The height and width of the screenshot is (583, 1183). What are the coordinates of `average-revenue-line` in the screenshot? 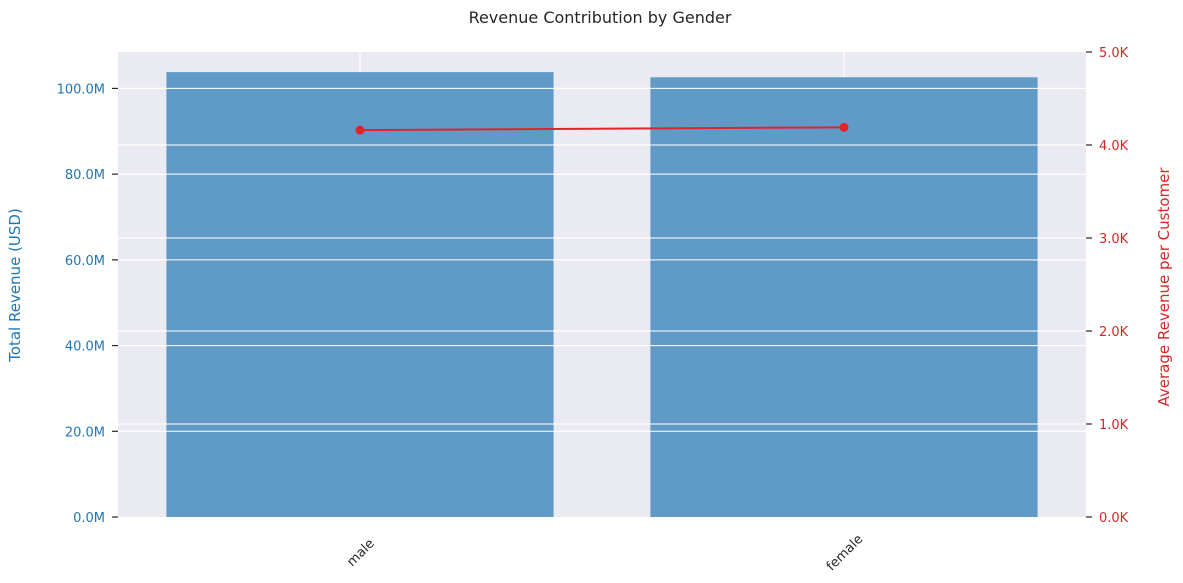 It's located at (602, 129).